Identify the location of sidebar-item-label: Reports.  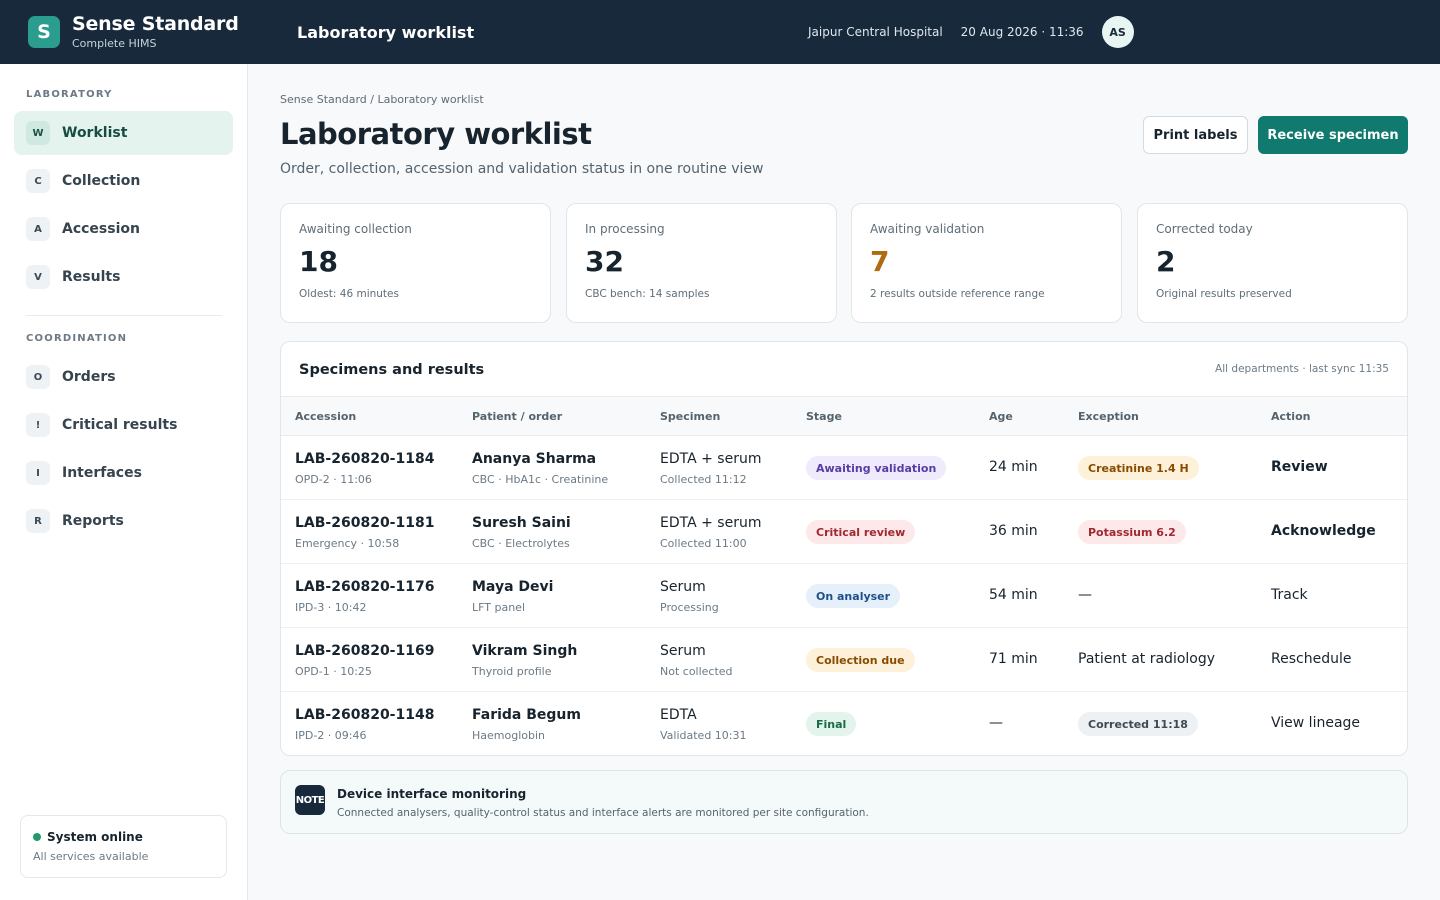
(93, 521).